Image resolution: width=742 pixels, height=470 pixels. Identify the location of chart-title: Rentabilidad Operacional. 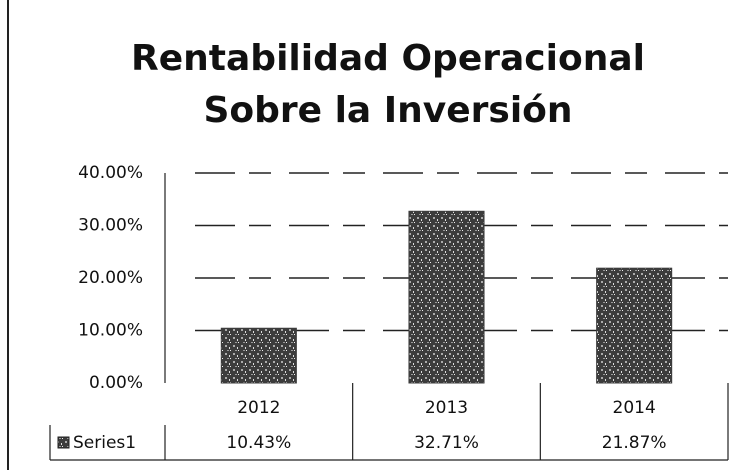
(388, 58).